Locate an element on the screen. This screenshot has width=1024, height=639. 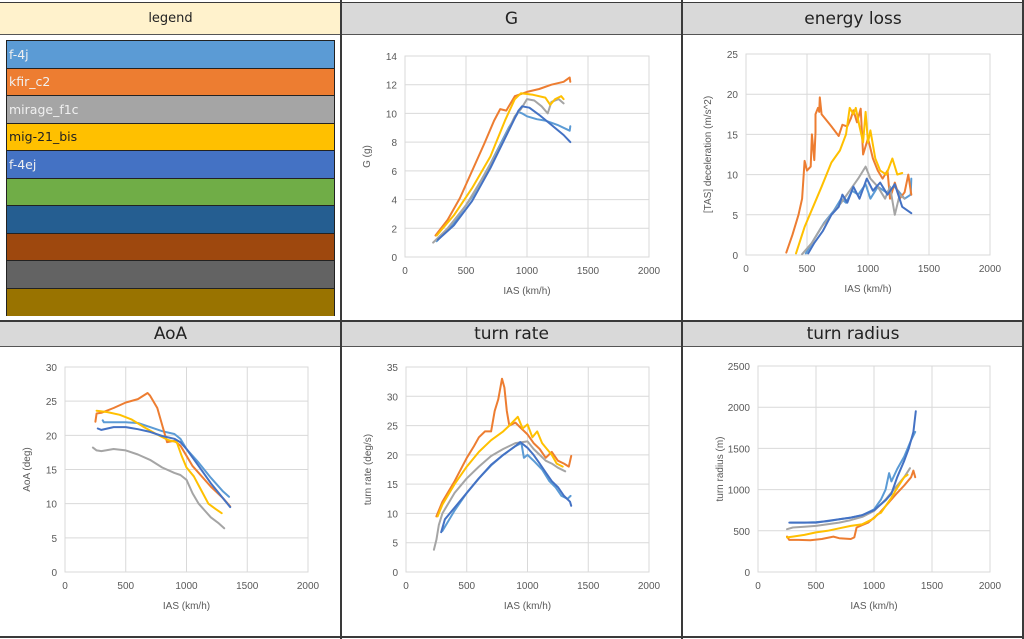
grid-divider-middle is located at coordinates (512, 321).